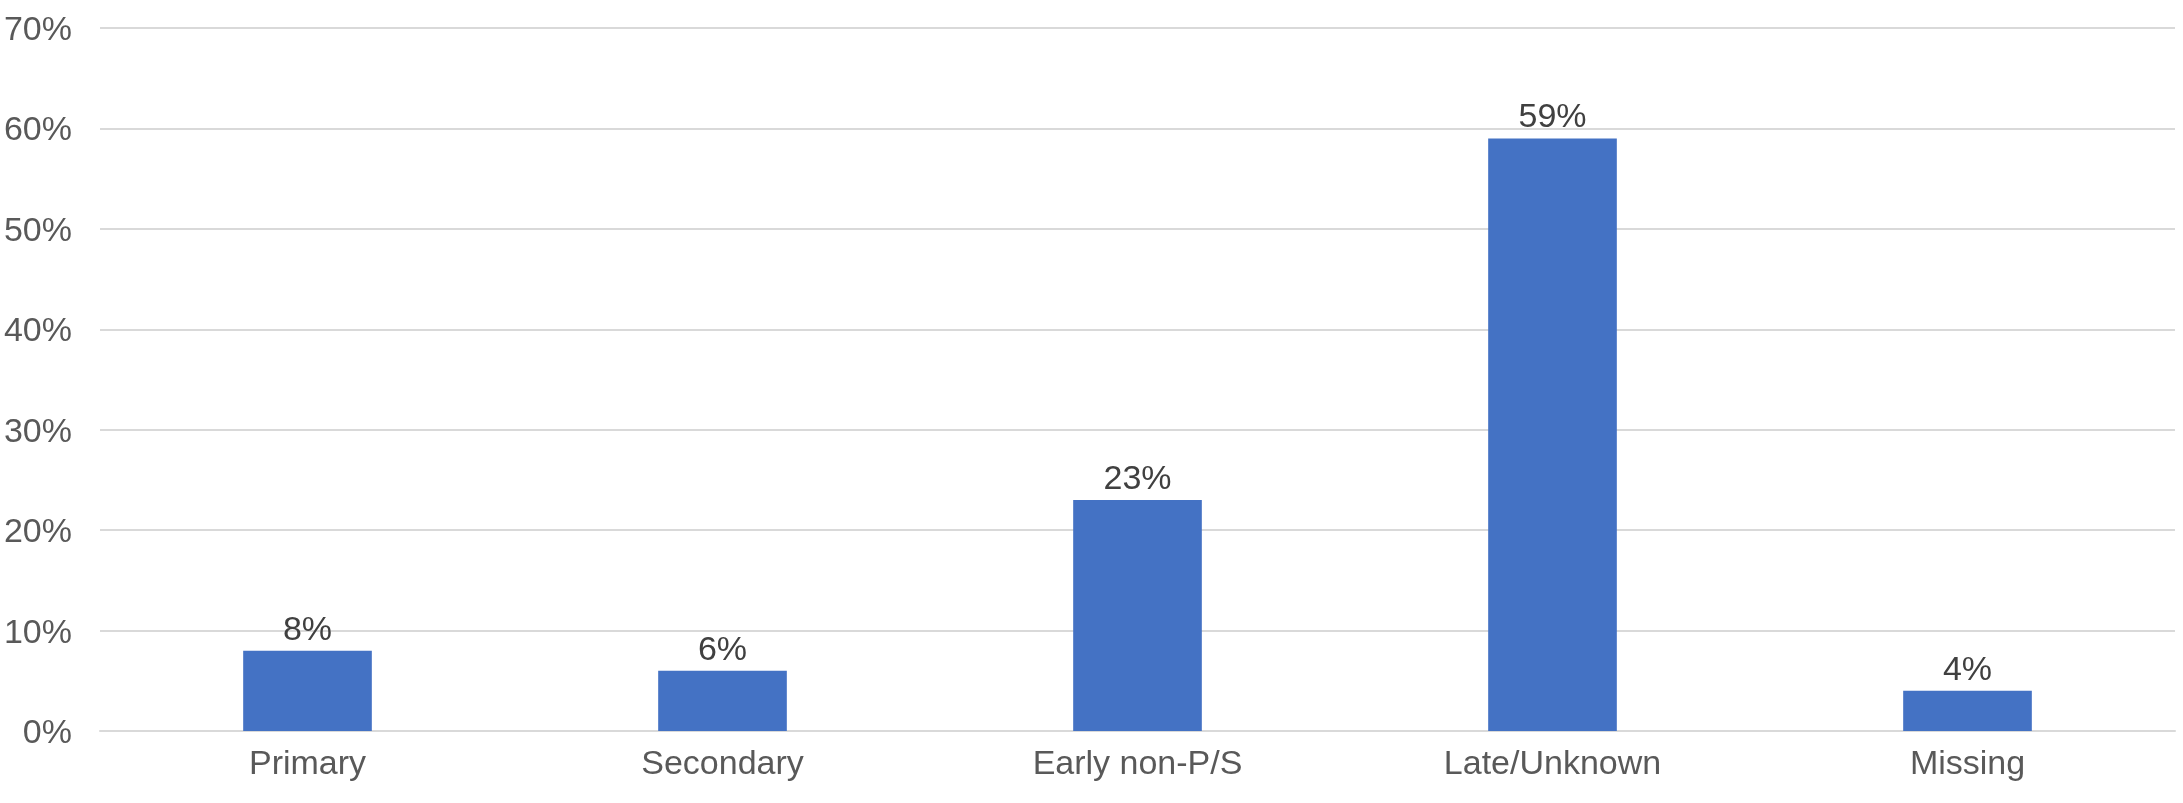  What do you see at coordinates (1967, 762) in the screenshot?
I see `x-tick-label: Missing` at bounding box center [1967, 762].